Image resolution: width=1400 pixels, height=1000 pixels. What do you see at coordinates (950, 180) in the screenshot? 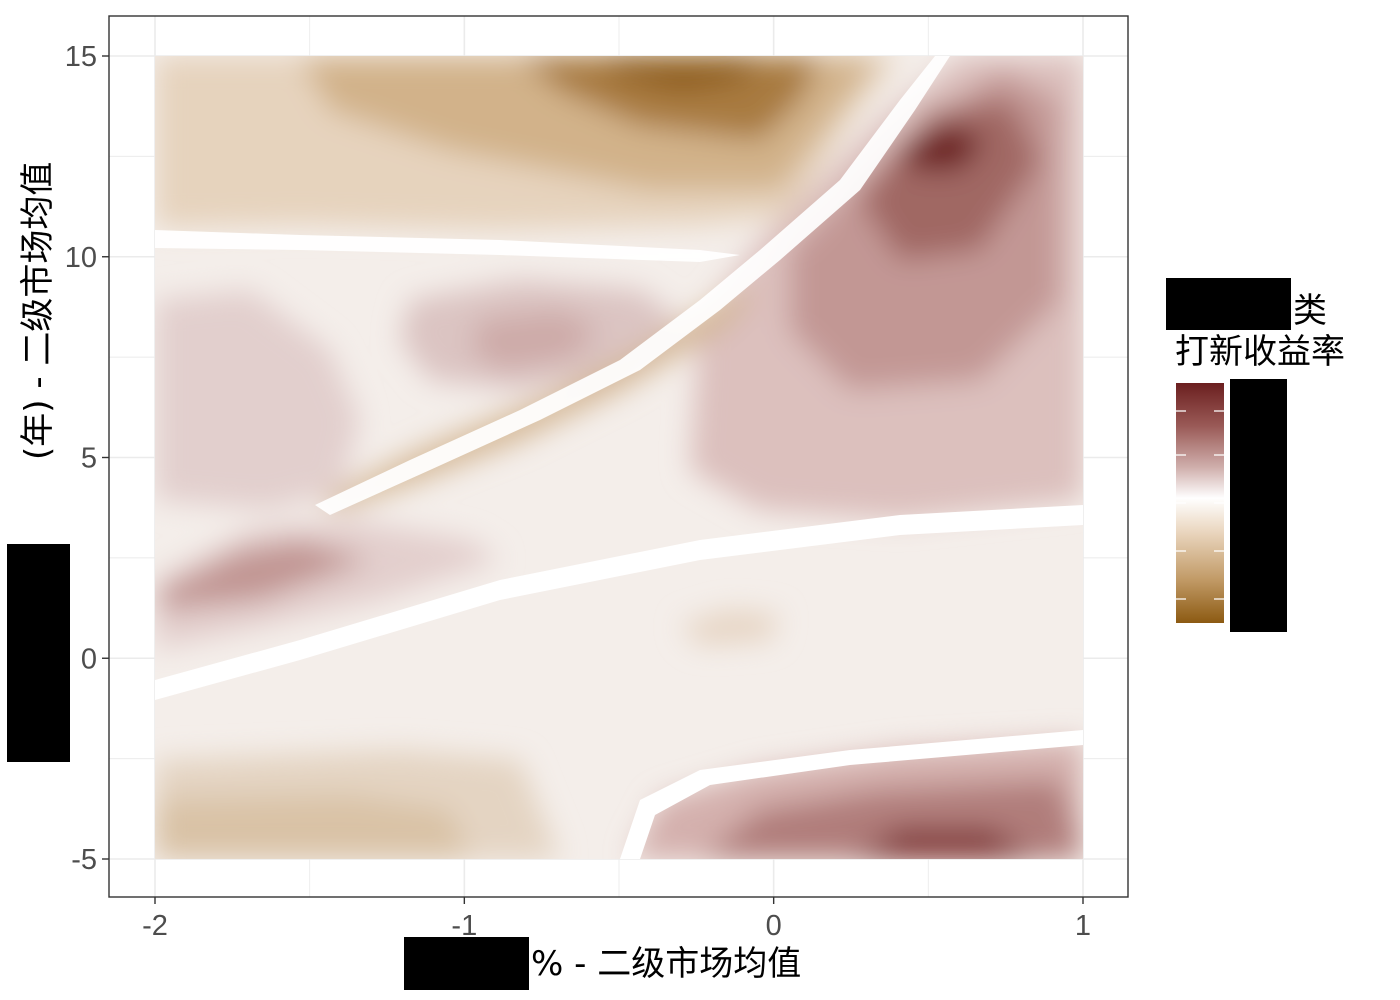
I see `right-red-high` at bounding box center [950, 180].